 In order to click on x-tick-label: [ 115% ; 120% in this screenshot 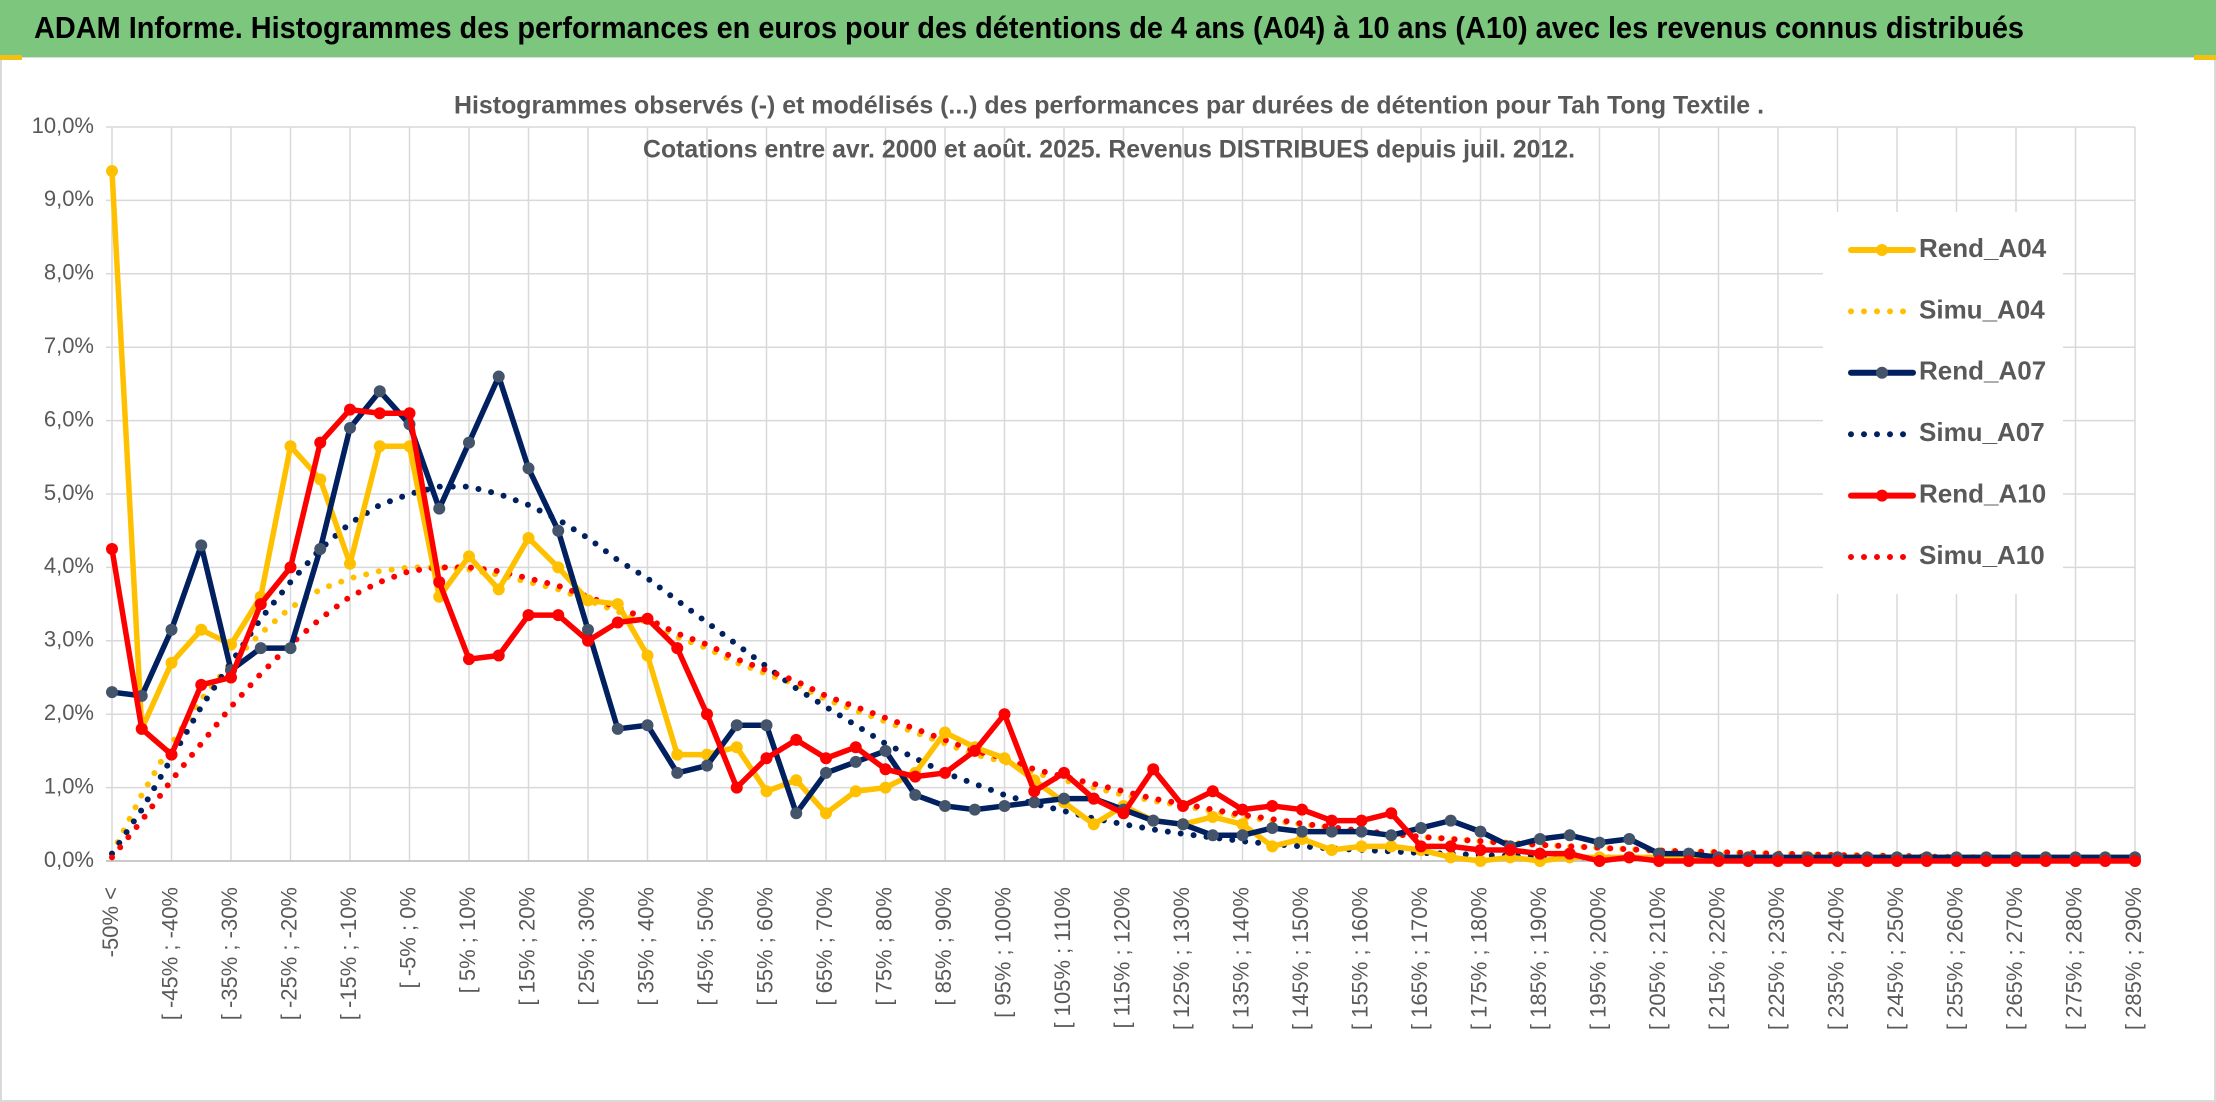, I will do `click(1121, 957)`.